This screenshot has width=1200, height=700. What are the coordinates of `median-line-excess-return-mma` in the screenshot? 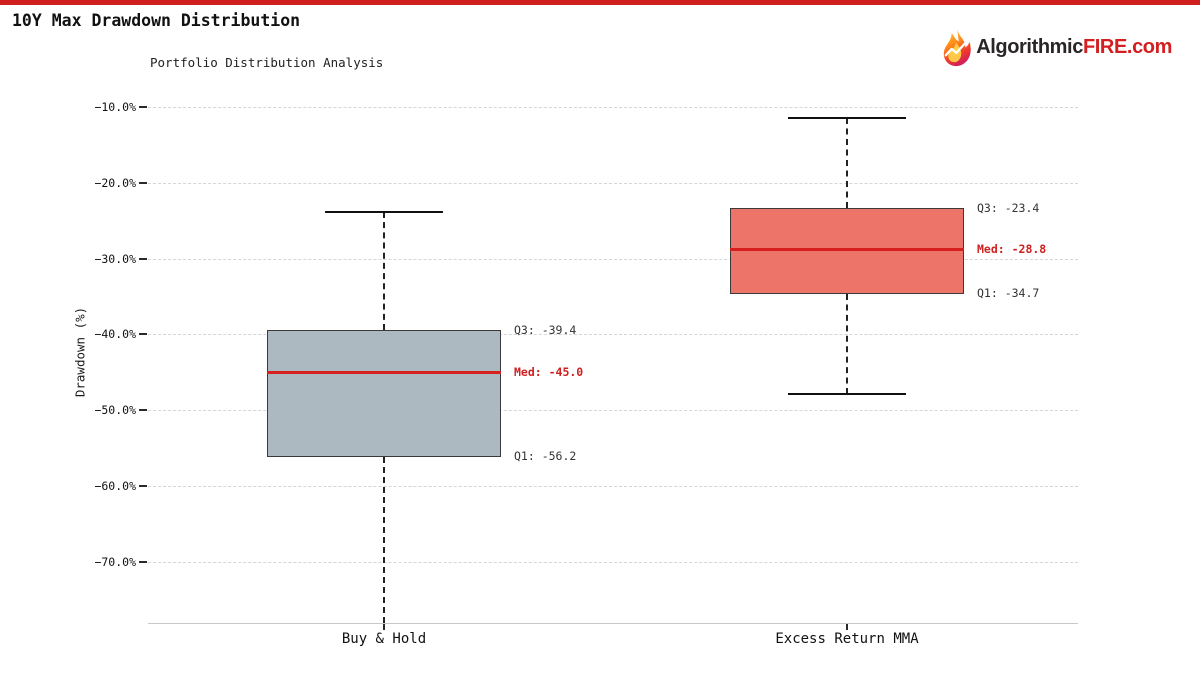 It's located at (847, 249).